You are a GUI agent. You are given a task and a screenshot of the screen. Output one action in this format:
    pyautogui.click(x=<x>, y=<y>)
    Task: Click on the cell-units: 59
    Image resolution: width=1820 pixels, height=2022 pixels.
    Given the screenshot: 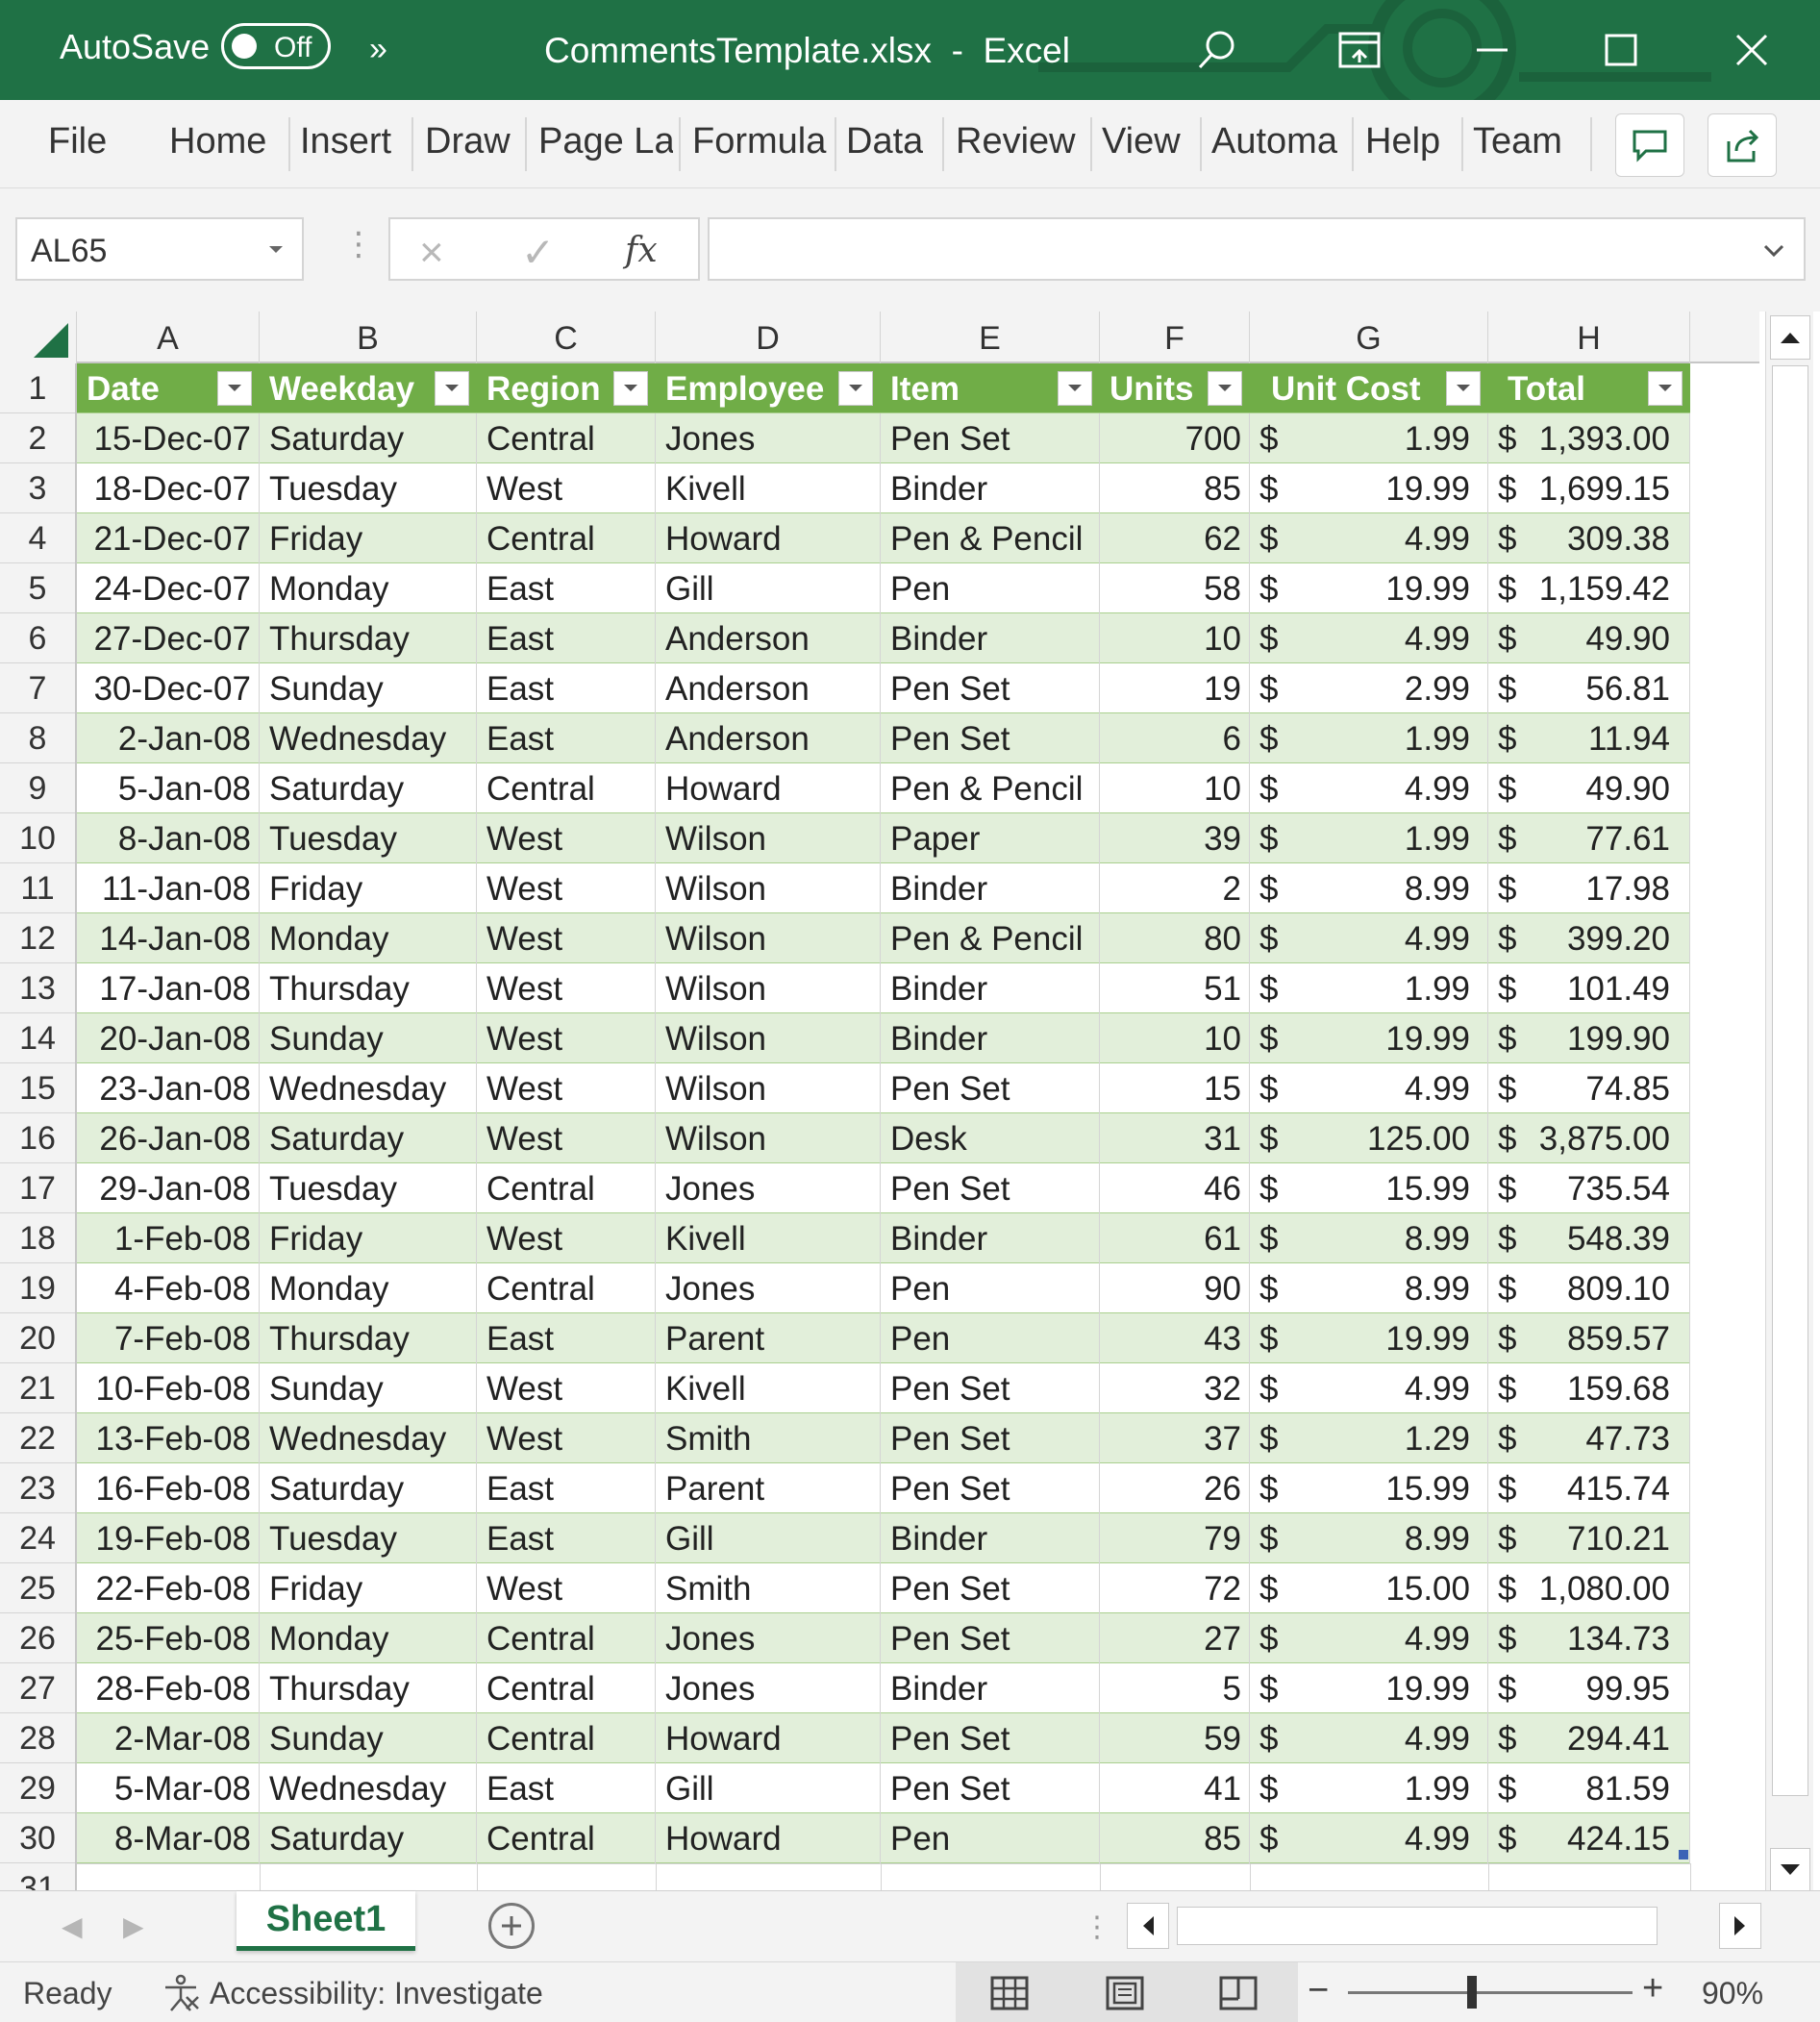 What is the action you would take?
    pyautogui.click(x=1175, y=1738)
    